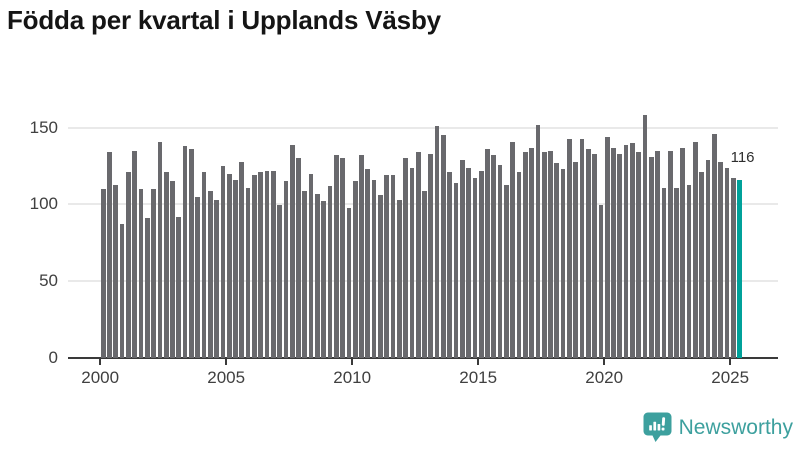 Image resolution: width=800 pixels, height=450 pixels. I want to click on bar-2014-q2, so click(462, 258).